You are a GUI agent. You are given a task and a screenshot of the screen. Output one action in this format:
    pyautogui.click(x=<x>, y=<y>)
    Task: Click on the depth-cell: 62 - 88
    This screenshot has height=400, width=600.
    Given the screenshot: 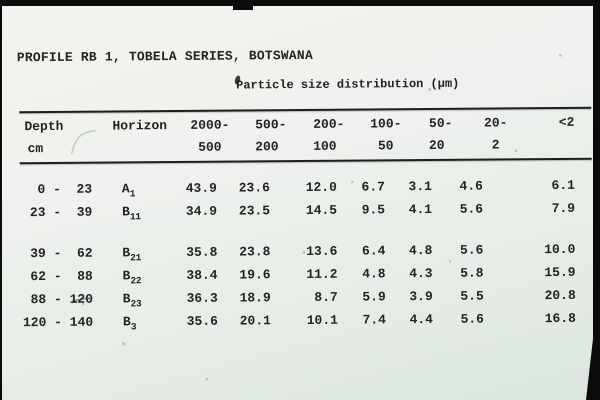 What is the action you would take?
    pyautogui.click(x=57, y=276)
    